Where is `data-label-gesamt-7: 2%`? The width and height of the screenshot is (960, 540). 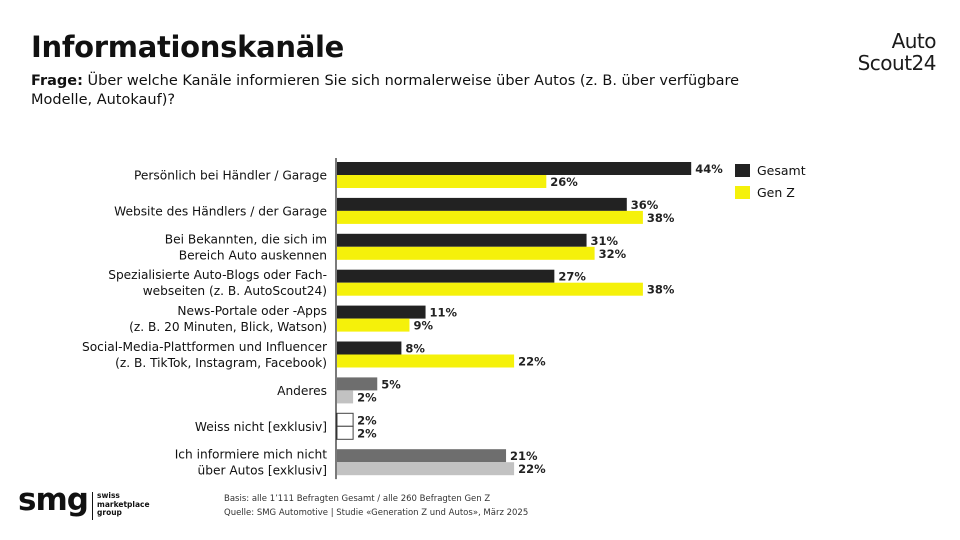
data-label-gesamt-7: 2% is located at coordinates (367, 420).